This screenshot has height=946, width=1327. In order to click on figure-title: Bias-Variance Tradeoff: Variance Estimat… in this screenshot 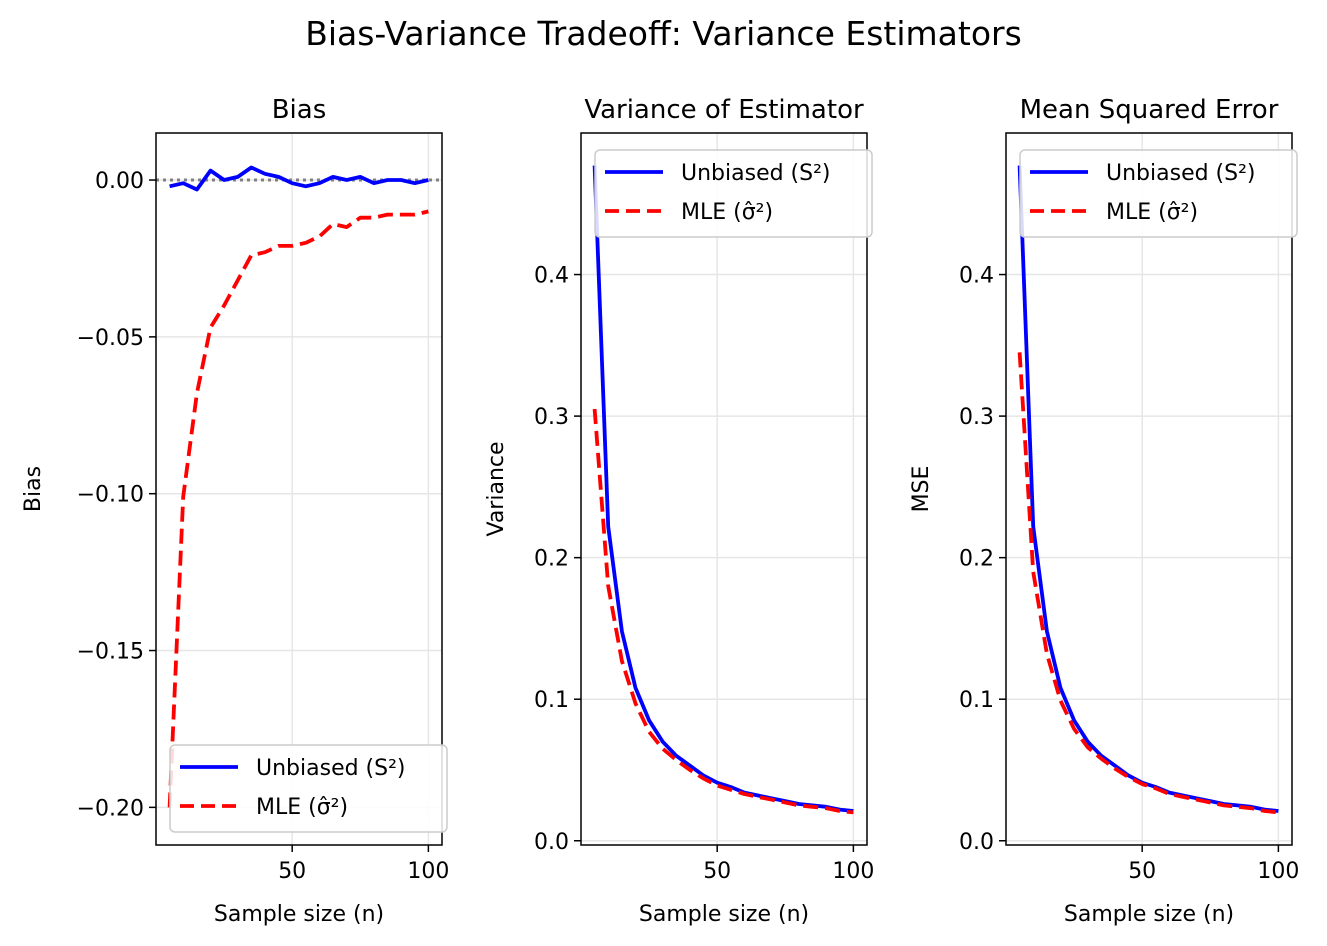, I will do `click(663, 33)`.